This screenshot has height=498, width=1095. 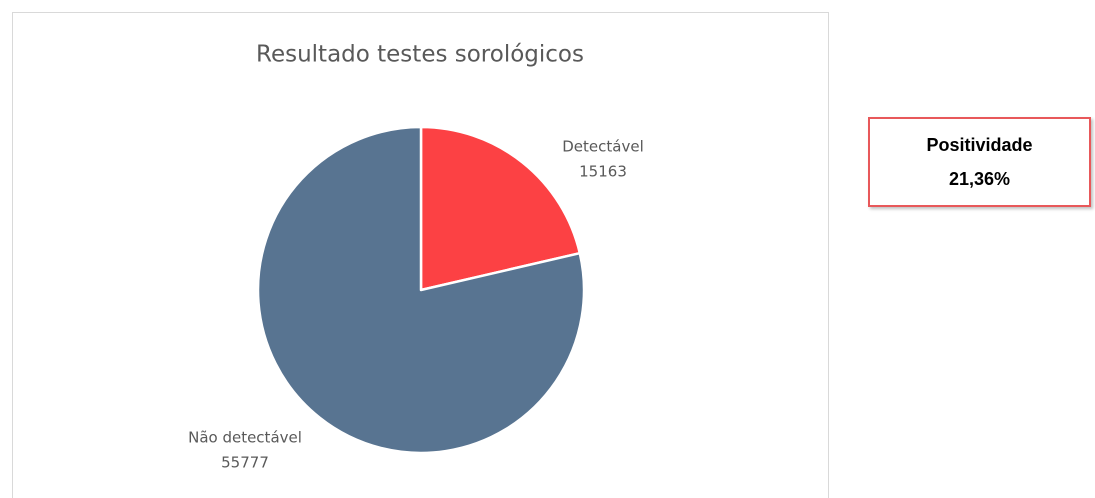 What do you see at coordinates (603, 172) in the screenshot?
I see `slice-value: 15163` at bounding box center [603, 172].